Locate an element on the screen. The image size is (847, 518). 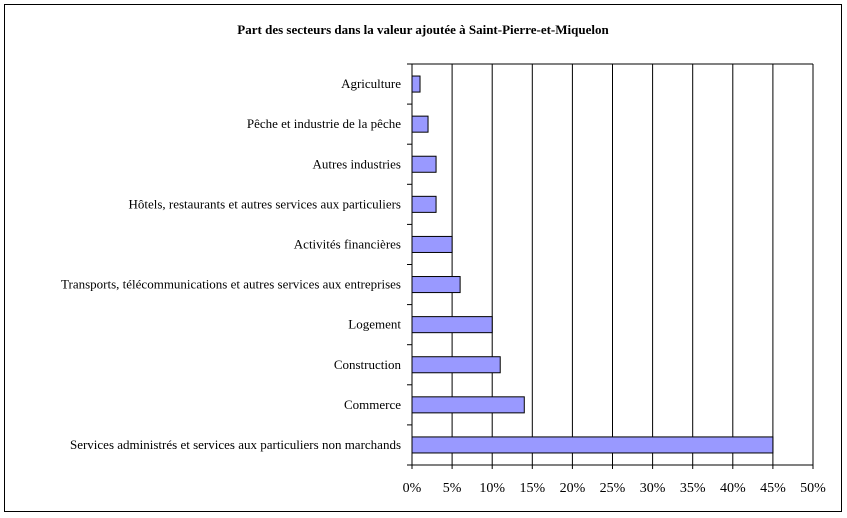
x-tick-label: 40% is located at coordinates (733, 488).